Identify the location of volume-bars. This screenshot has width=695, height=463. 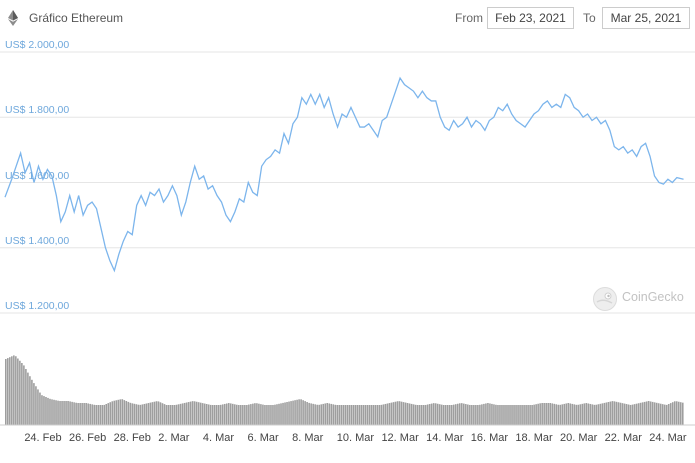
(344, 390).